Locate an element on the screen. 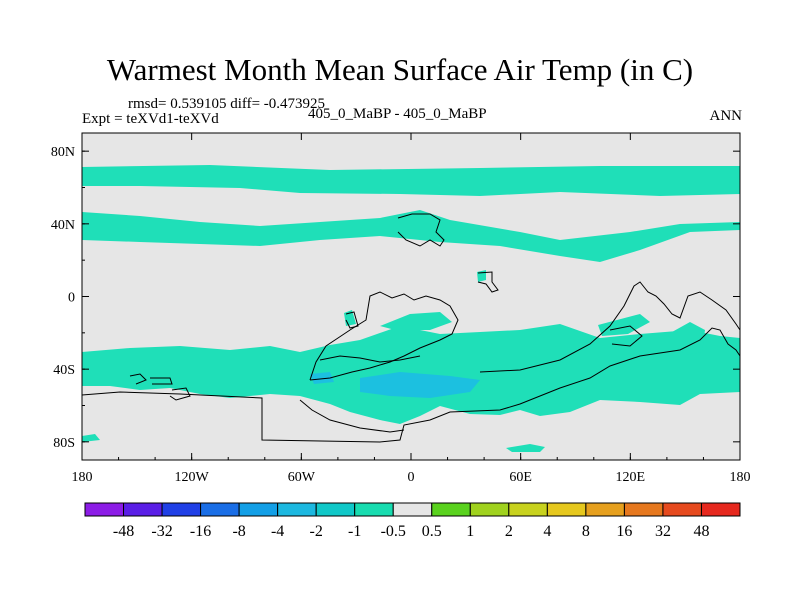  x-tick-label: 120W is located at coordinates (192, 477).